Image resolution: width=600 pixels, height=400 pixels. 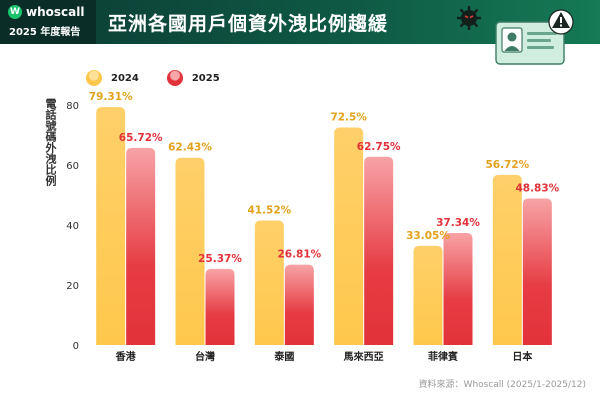 I want to click on virus-icon, so click(x=469, y=18).